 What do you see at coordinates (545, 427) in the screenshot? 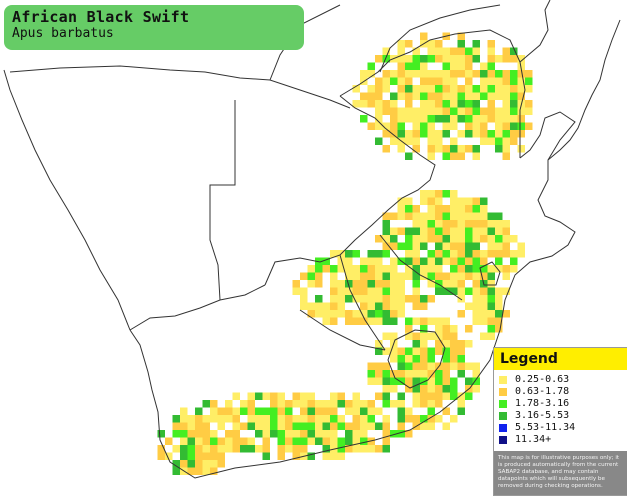
I see `legend-label: 5.53-11.34` at bounding box center [545, 427].